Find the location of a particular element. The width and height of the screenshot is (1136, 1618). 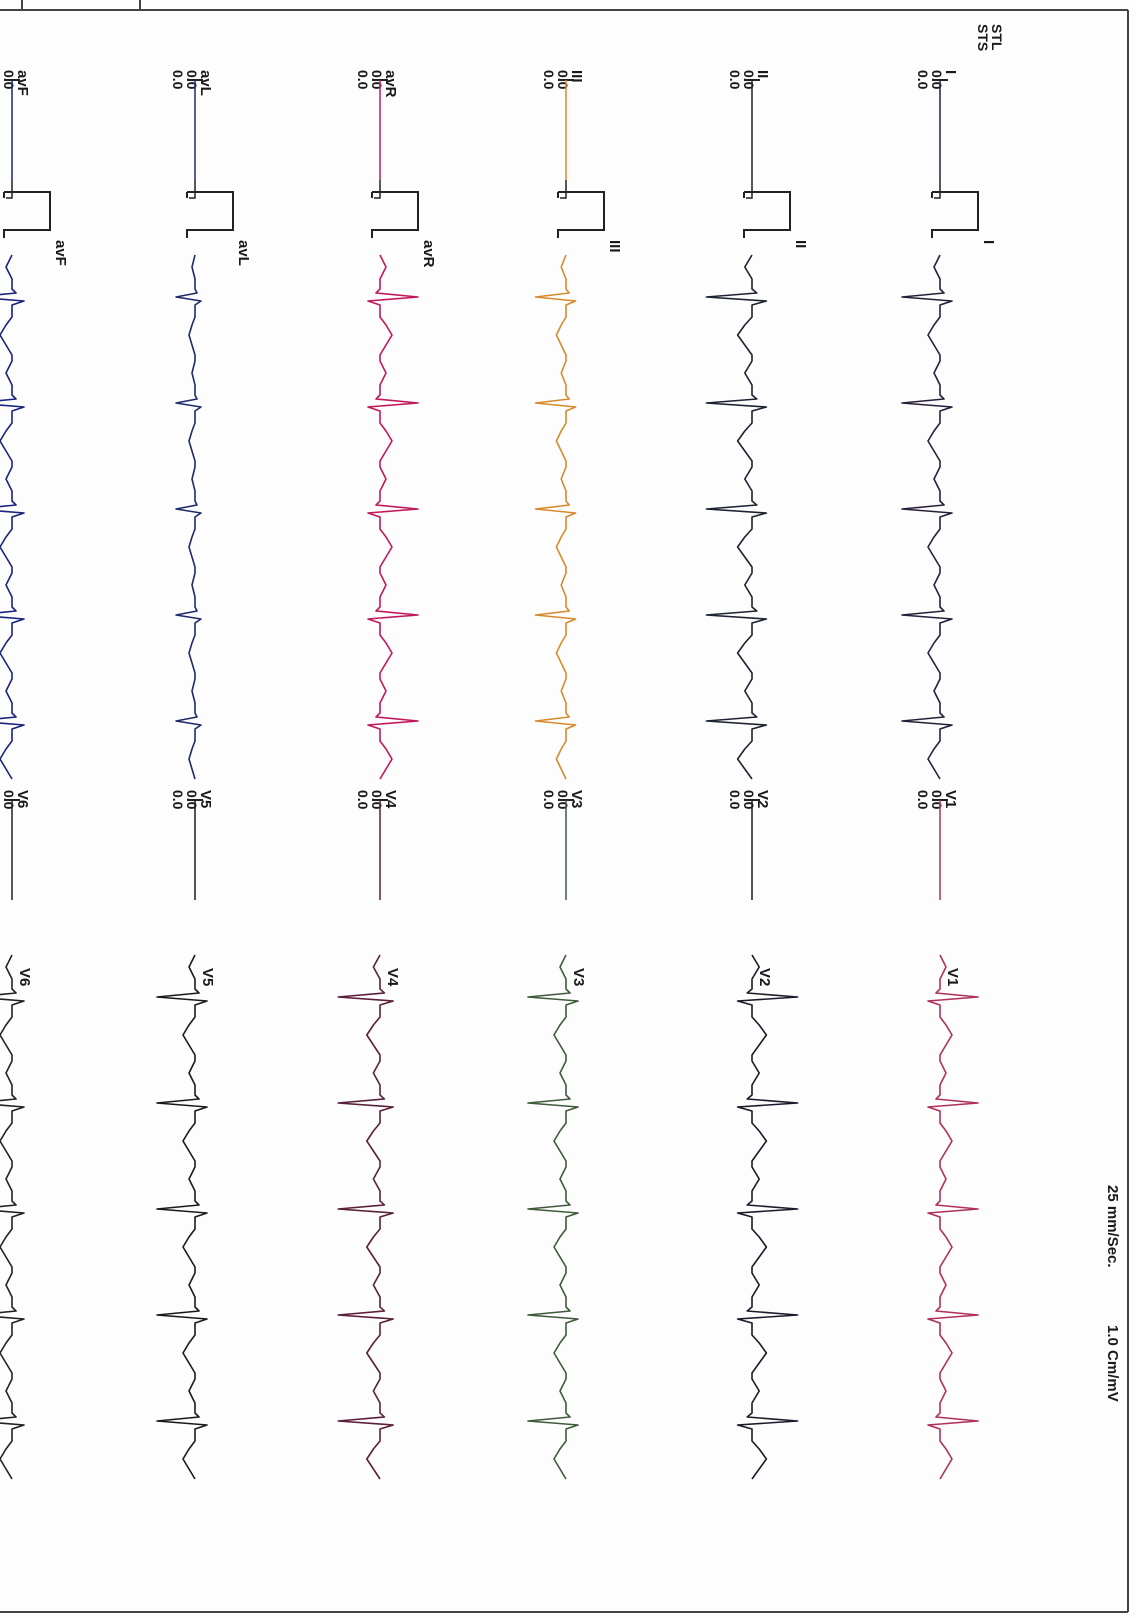

sts-heading: STS is located at coordinates (983, 37).